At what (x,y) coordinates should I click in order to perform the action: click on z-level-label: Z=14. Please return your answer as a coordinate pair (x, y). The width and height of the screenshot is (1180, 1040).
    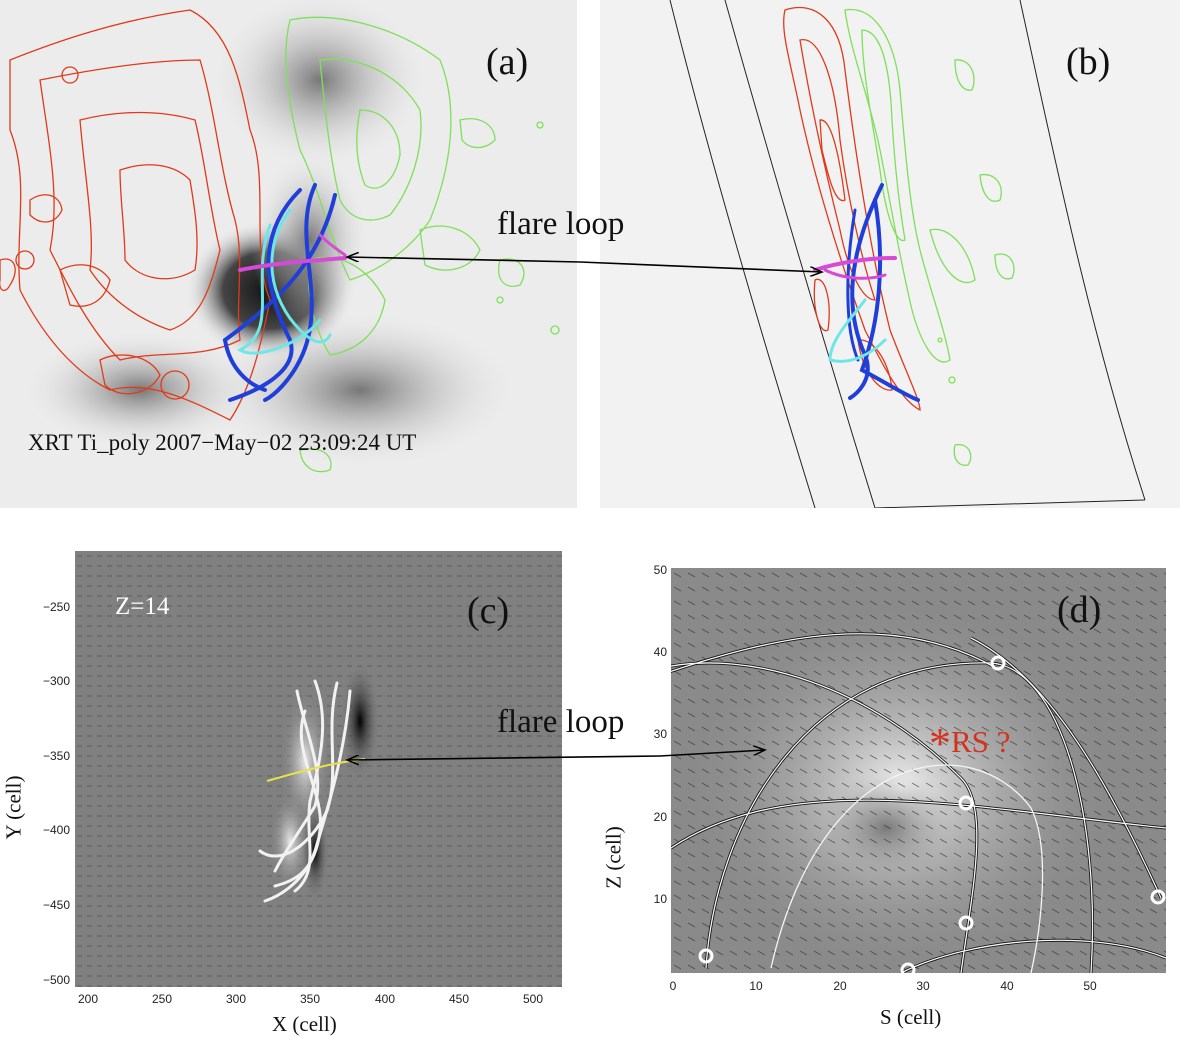
    Looking at the image, I should click on (142, 606).